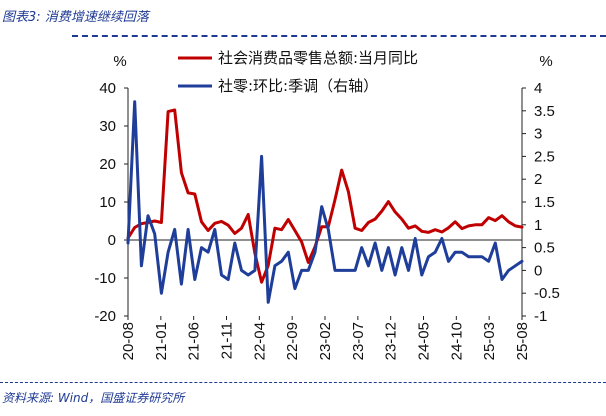 The height and width of the screenshot is (416, 606). What do you see at coordinates (538, 270) in the screenshot?
I see `right-tick-label: 0` at bounding box center [538, 270].